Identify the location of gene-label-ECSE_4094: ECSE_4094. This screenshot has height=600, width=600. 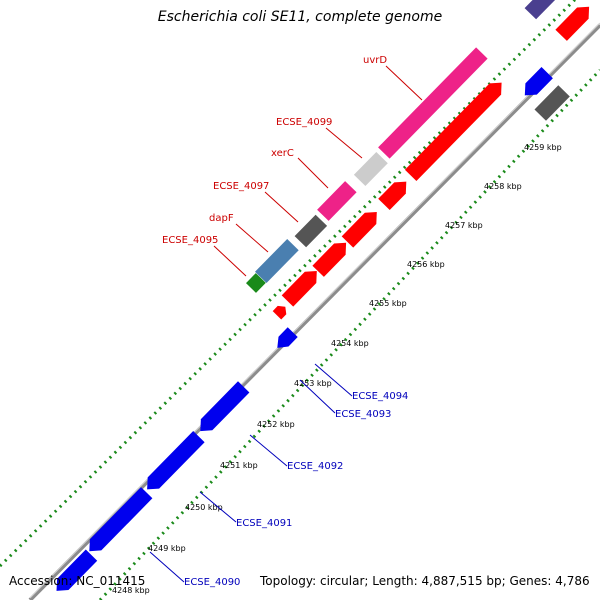
(380, 396).